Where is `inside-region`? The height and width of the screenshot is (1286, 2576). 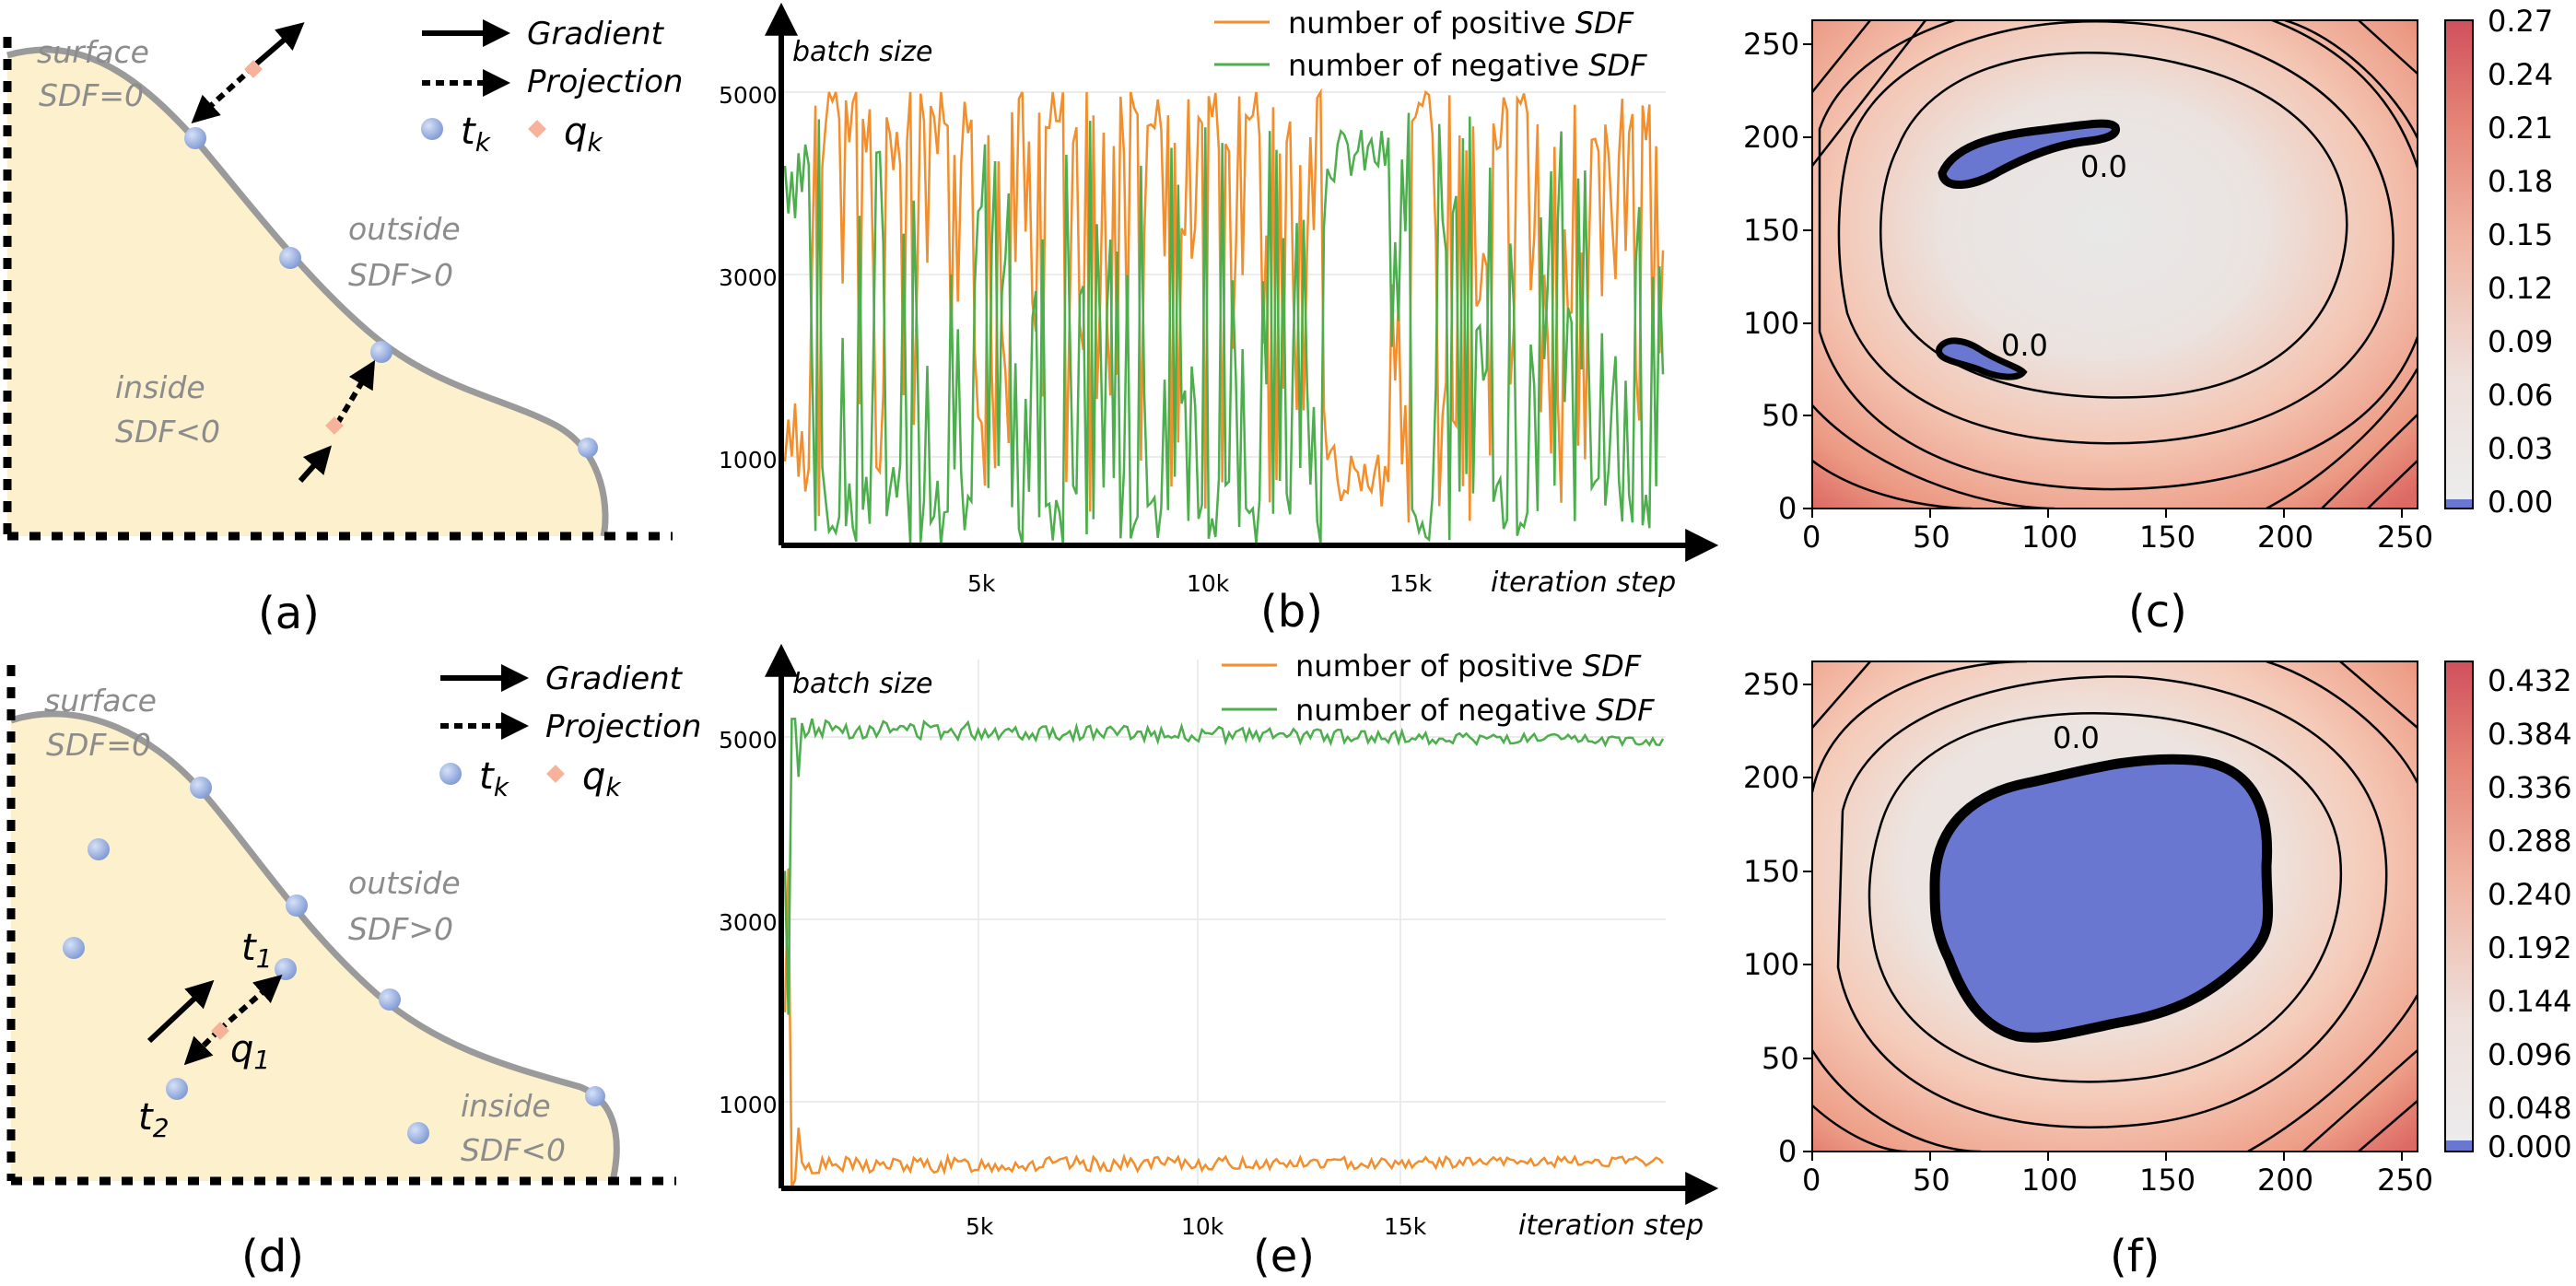 inside-region is located at coordinates (306, 293).